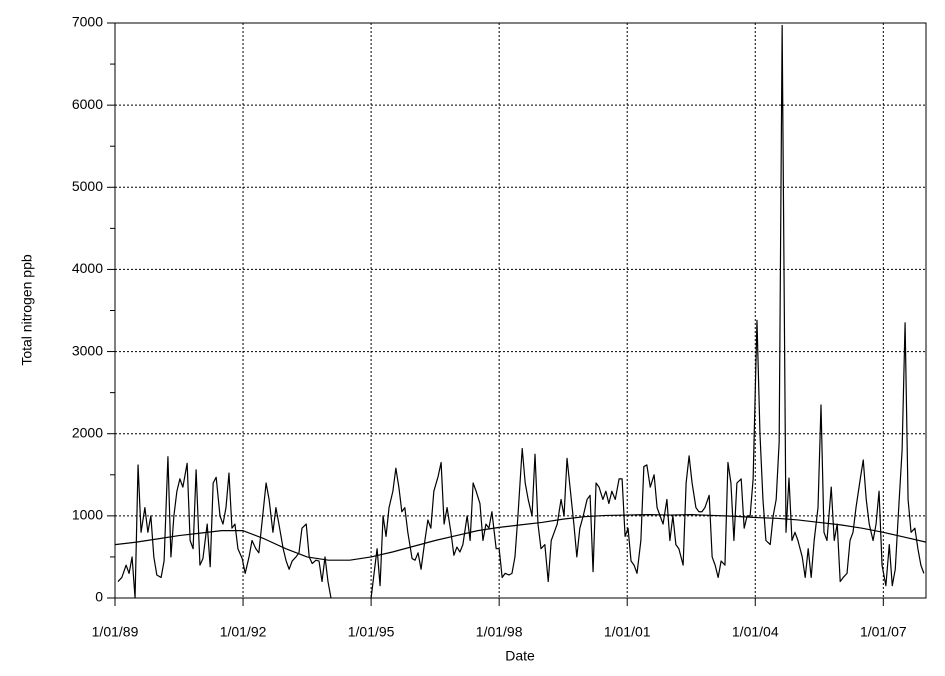  Describe the element at coordinates (87, 22) in the screenshot. I see `y-tick-label: 7000` at that location.